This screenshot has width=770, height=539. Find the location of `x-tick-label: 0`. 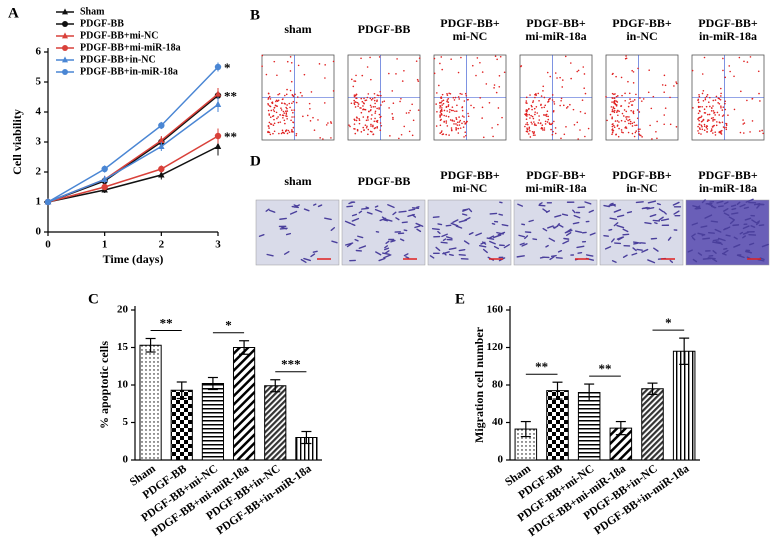

x-tick-label: 0 is located at coordinates (48, 245).